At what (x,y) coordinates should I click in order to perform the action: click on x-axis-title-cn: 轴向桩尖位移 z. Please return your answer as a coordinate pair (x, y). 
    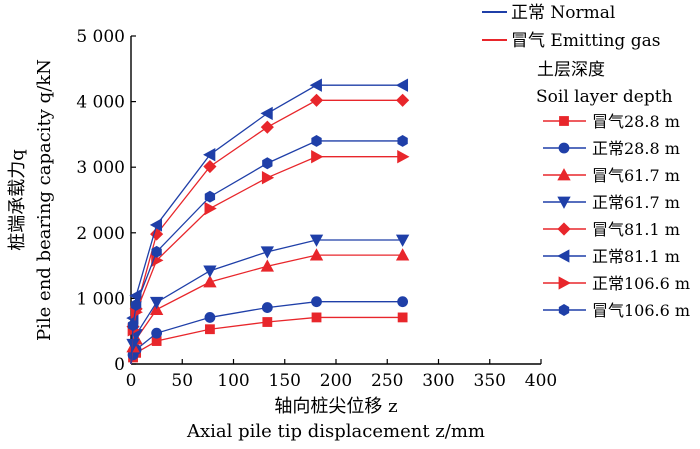
    Looking at the image, I should click on (335, 406).